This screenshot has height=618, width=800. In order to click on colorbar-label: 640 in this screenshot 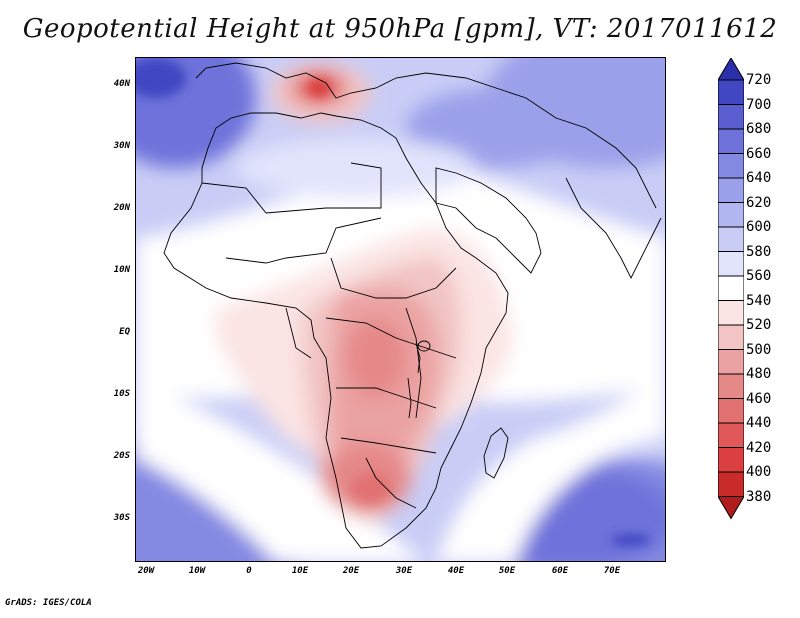, I will do `click(759, 178)`.